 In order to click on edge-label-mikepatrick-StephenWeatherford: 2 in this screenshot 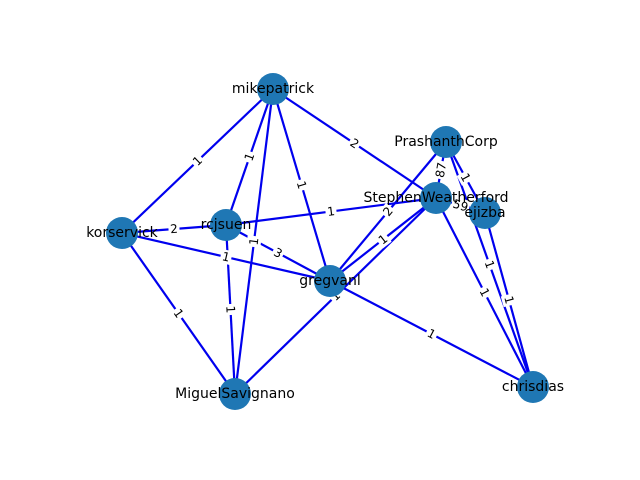, I will do `click(354, 143)`.